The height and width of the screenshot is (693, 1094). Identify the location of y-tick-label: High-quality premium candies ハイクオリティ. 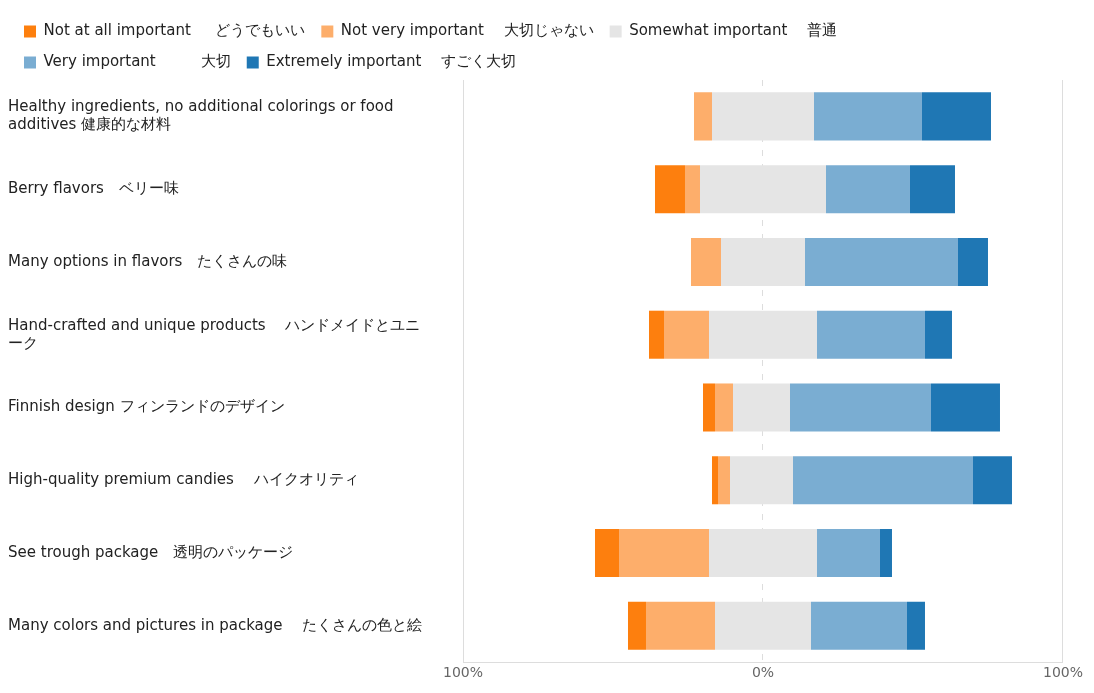
(183, 479).